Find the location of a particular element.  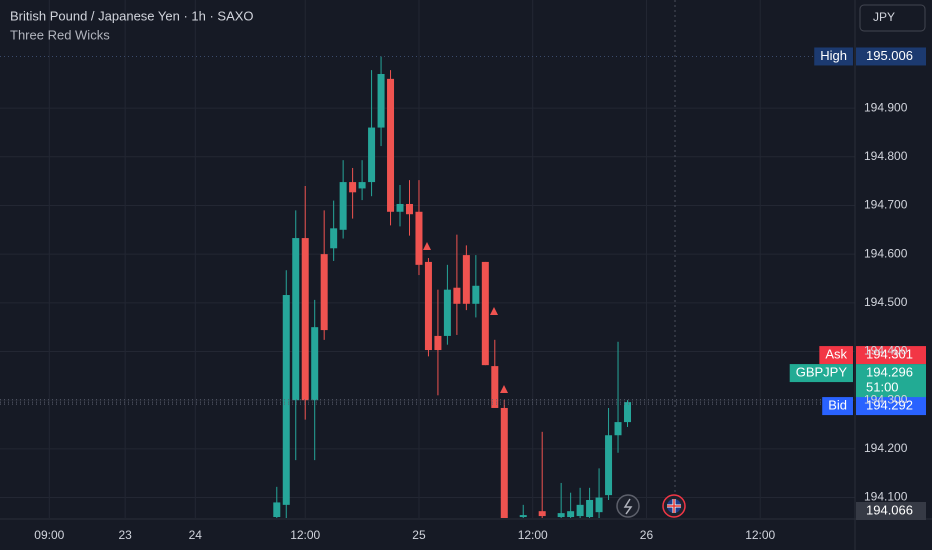

crosshair-price: 194.066 is located at coordinates (889, 509).